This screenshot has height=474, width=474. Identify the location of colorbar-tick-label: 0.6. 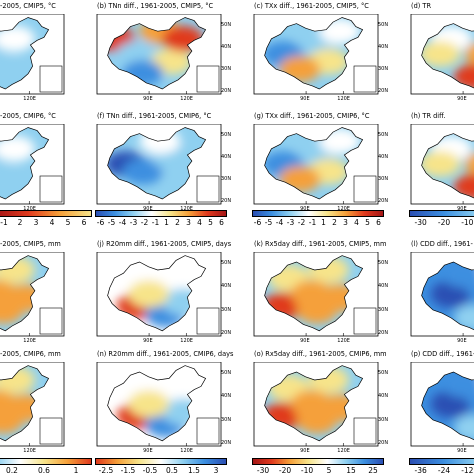
(44, 470).